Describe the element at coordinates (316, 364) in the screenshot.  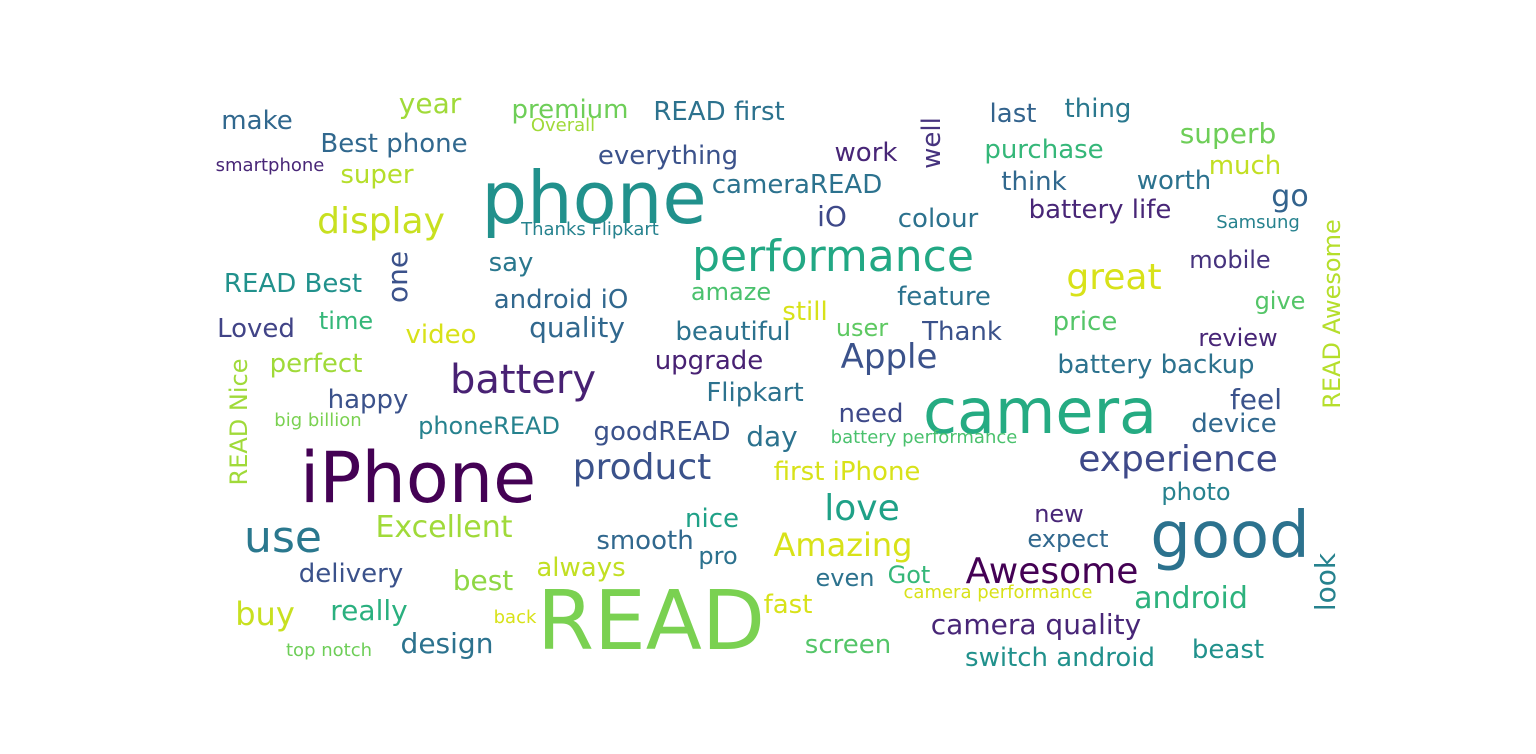
I see `cloud-word: perfect` at that location.